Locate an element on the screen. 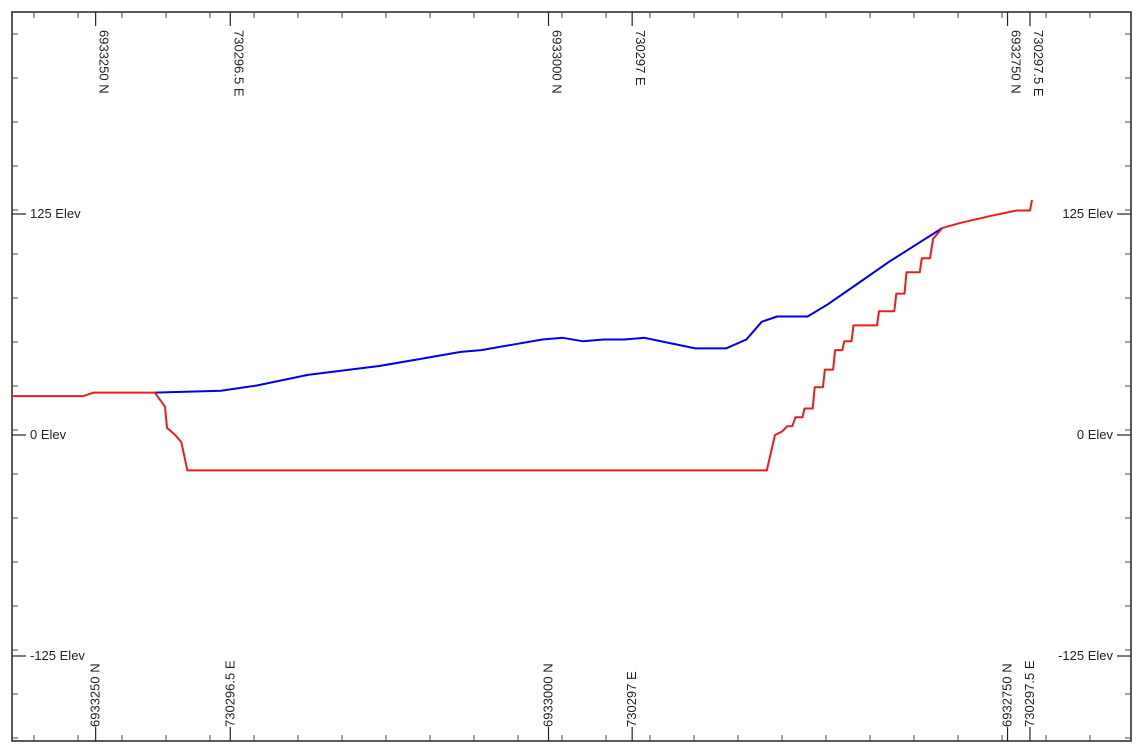  marker-label-top: 730297.5 E is located at coordinates (1038, 63).